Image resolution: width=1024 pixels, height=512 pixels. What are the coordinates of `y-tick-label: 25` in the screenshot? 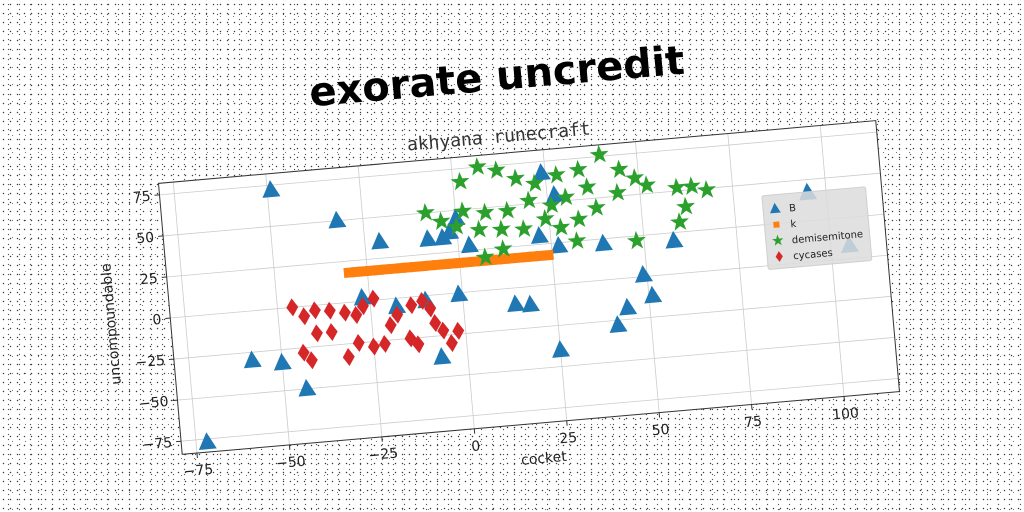 It's located at (148, 279).